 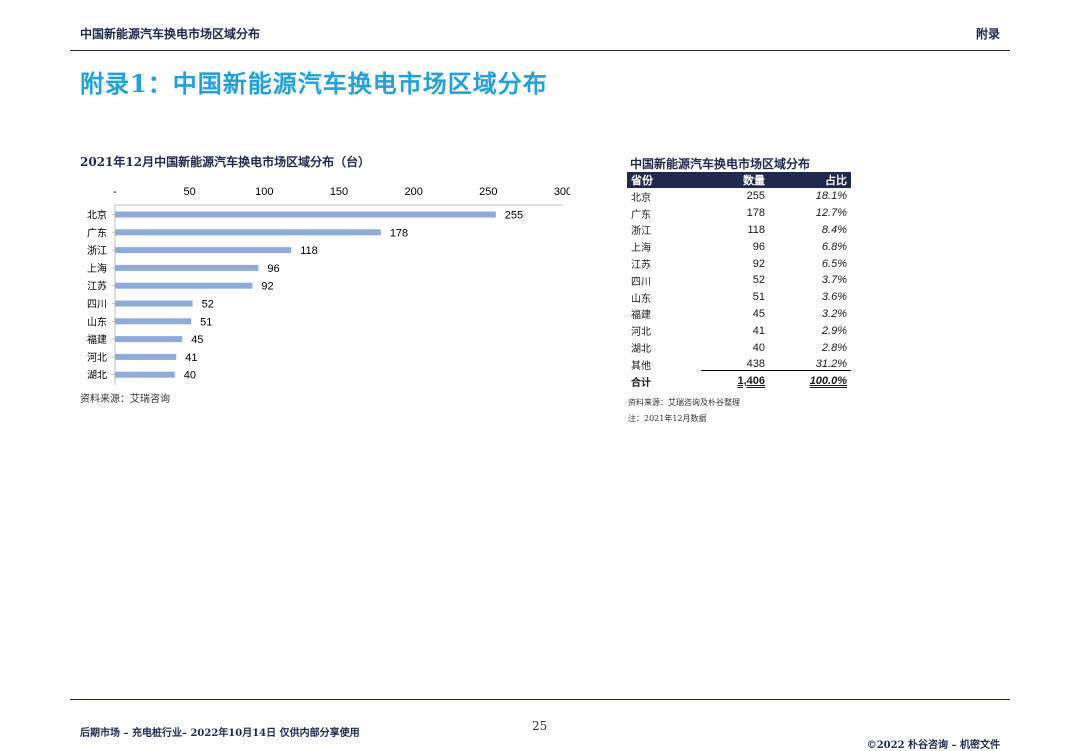 I want to click on header-title: 中国新能源汽车换电市场区域分布, so click(x=170, y=34).